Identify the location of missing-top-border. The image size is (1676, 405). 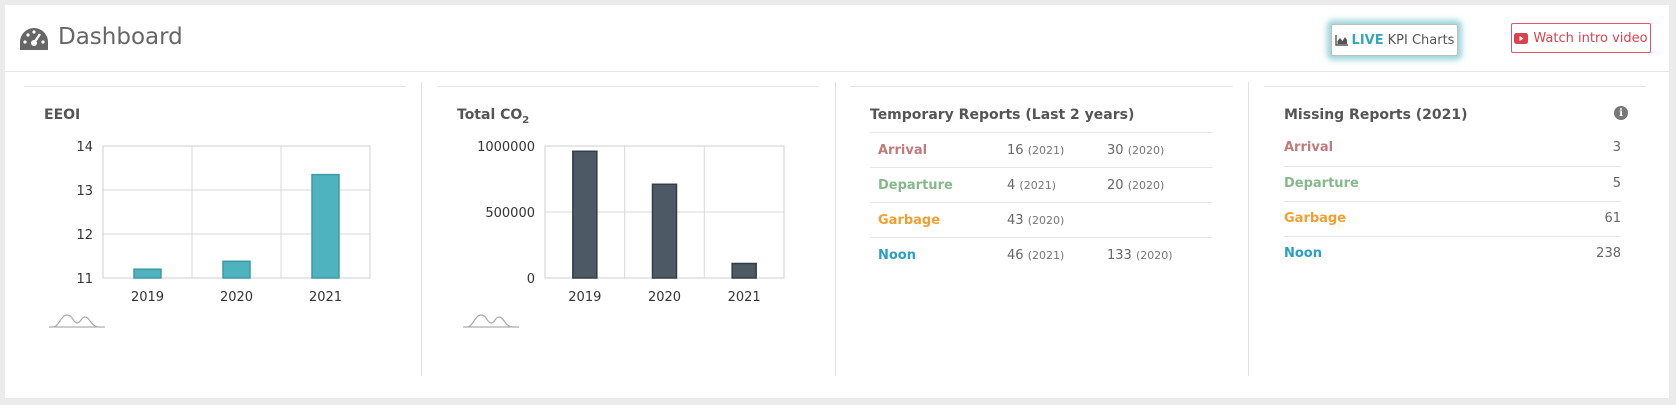
(1455, 86).